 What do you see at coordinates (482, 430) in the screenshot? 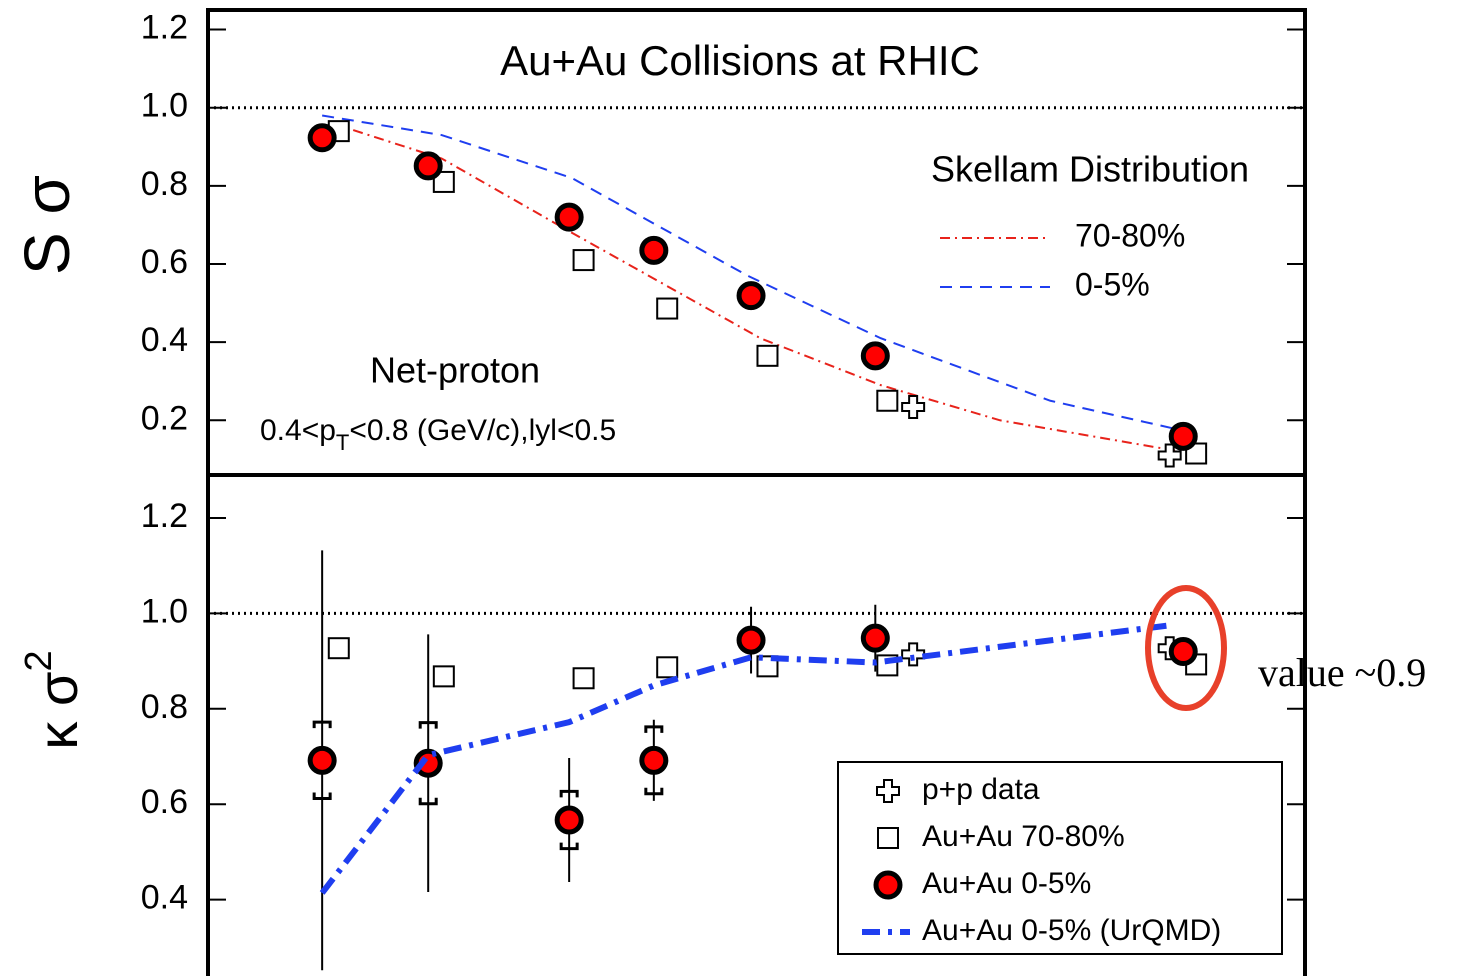
I see `annotation-part: <0.8 (GeV/c),lyl<0.5` at bounding box center [482, 430].